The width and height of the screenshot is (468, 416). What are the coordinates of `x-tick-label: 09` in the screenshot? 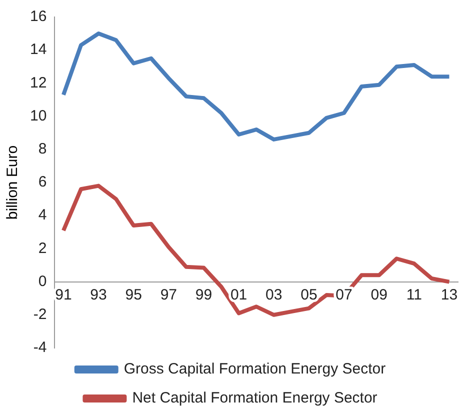 It's located at (379, 295).